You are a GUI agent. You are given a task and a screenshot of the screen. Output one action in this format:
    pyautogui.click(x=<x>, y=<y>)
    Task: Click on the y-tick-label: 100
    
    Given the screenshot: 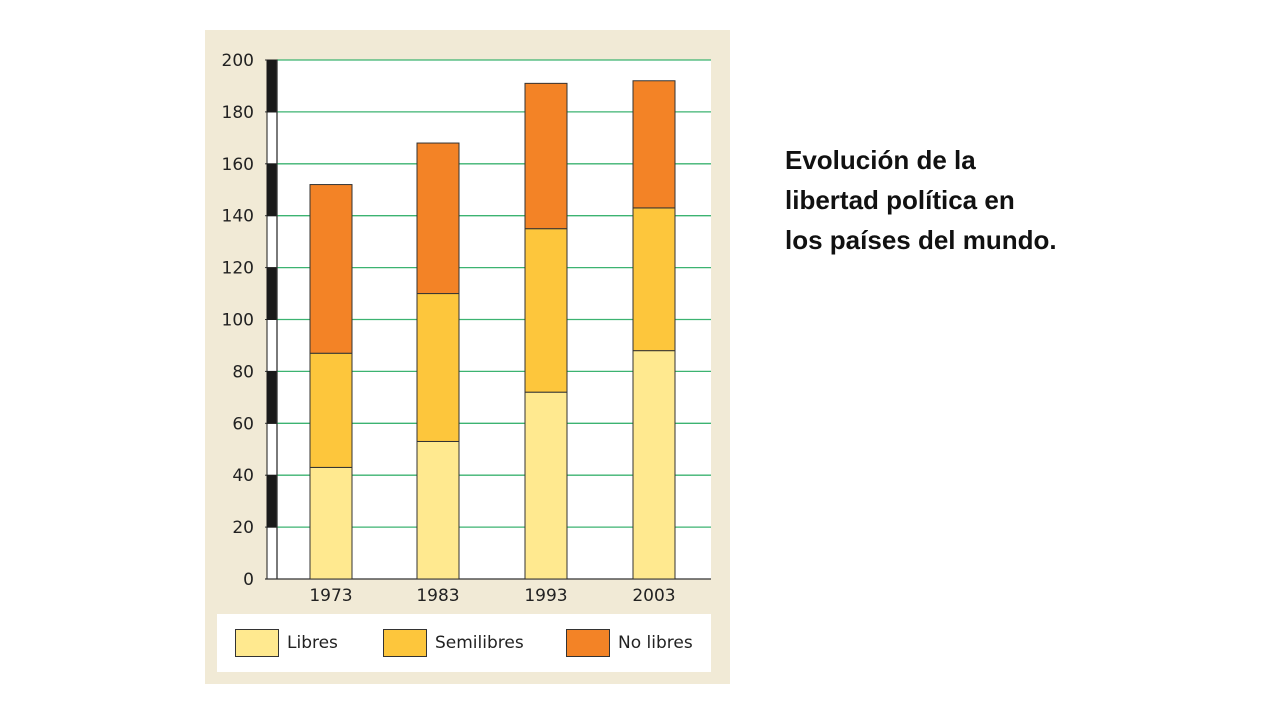 What is the action you would take?
    pyautogui.click(x=238, y=321)
    